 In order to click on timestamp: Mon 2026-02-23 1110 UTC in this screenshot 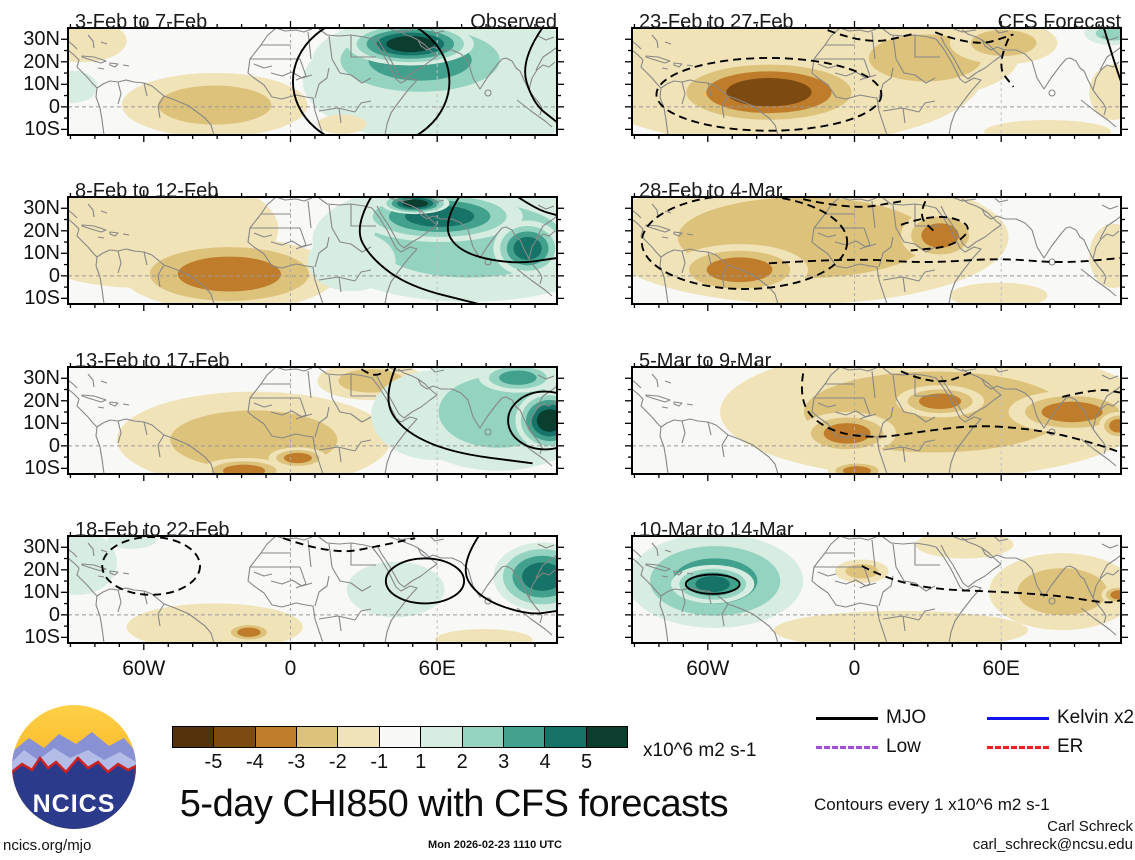, I will do `click(495, 845)`.